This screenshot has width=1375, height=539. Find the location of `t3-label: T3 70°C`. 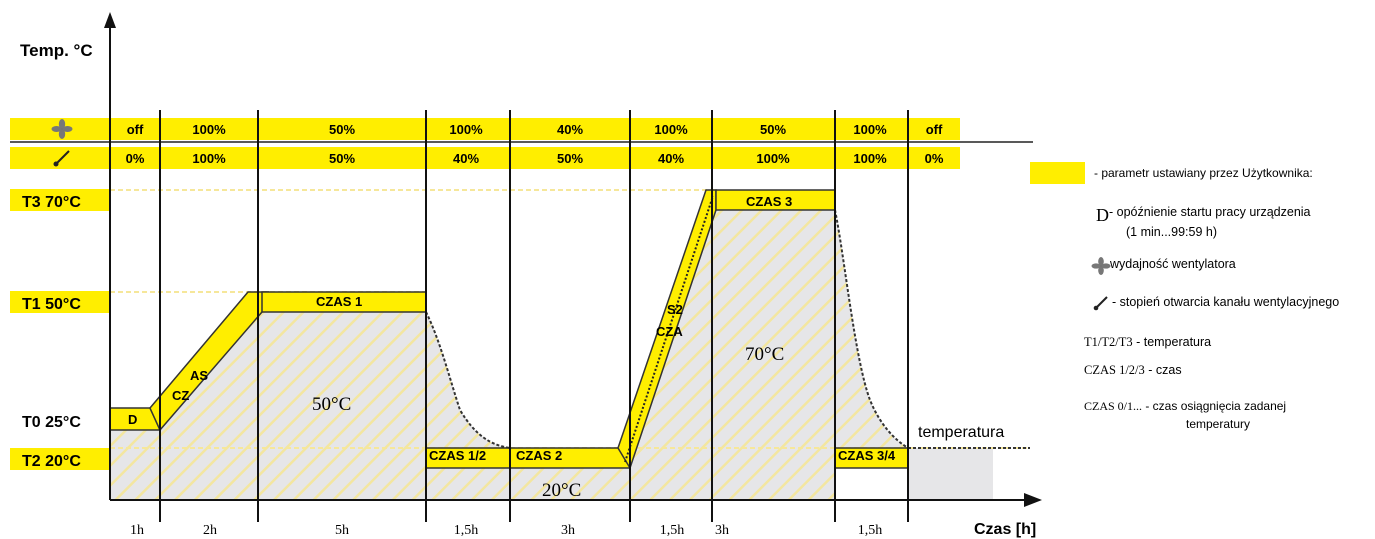

t3-label: T3 70°C is located at coordinates (51, 202).